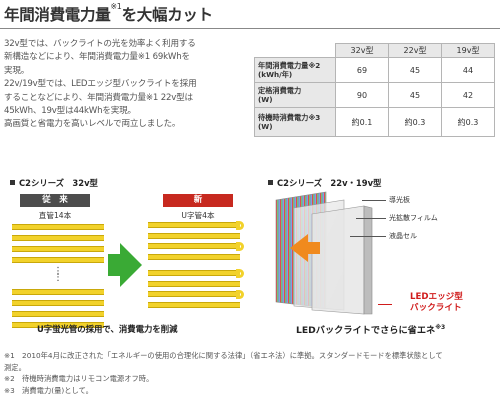  I want to click on green-arrow-icon, so click(125, 265).